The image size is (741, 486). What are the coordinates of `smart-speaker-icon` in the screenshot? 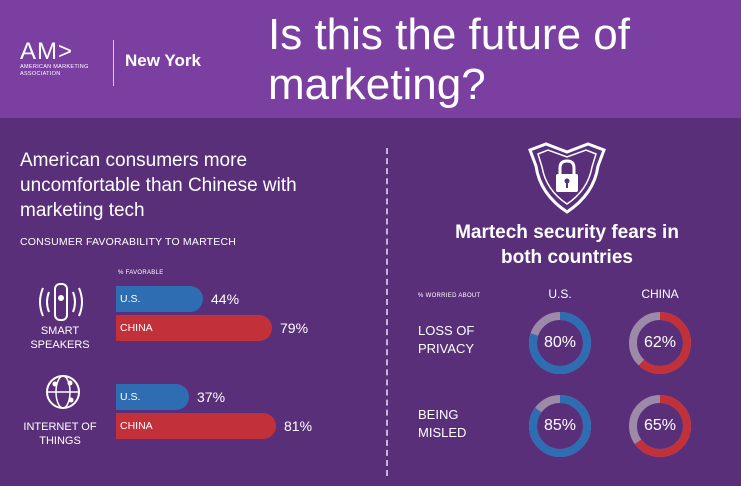 It's located at (61, 302).